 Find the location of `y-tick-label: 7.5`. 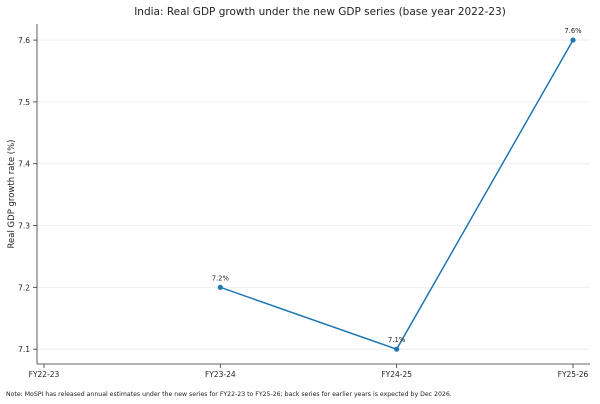

y-tick-label: 7.5 is located at coordinates (24, 102).